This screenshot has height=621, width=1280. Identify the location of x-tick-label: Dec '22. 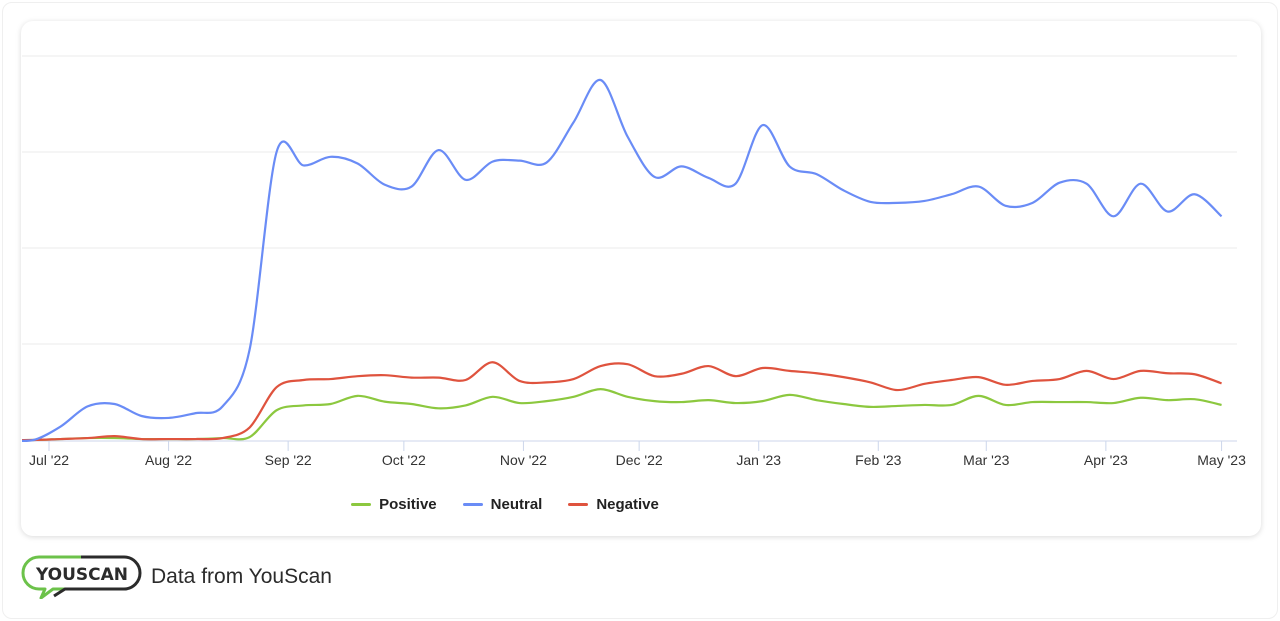
(639, 460).